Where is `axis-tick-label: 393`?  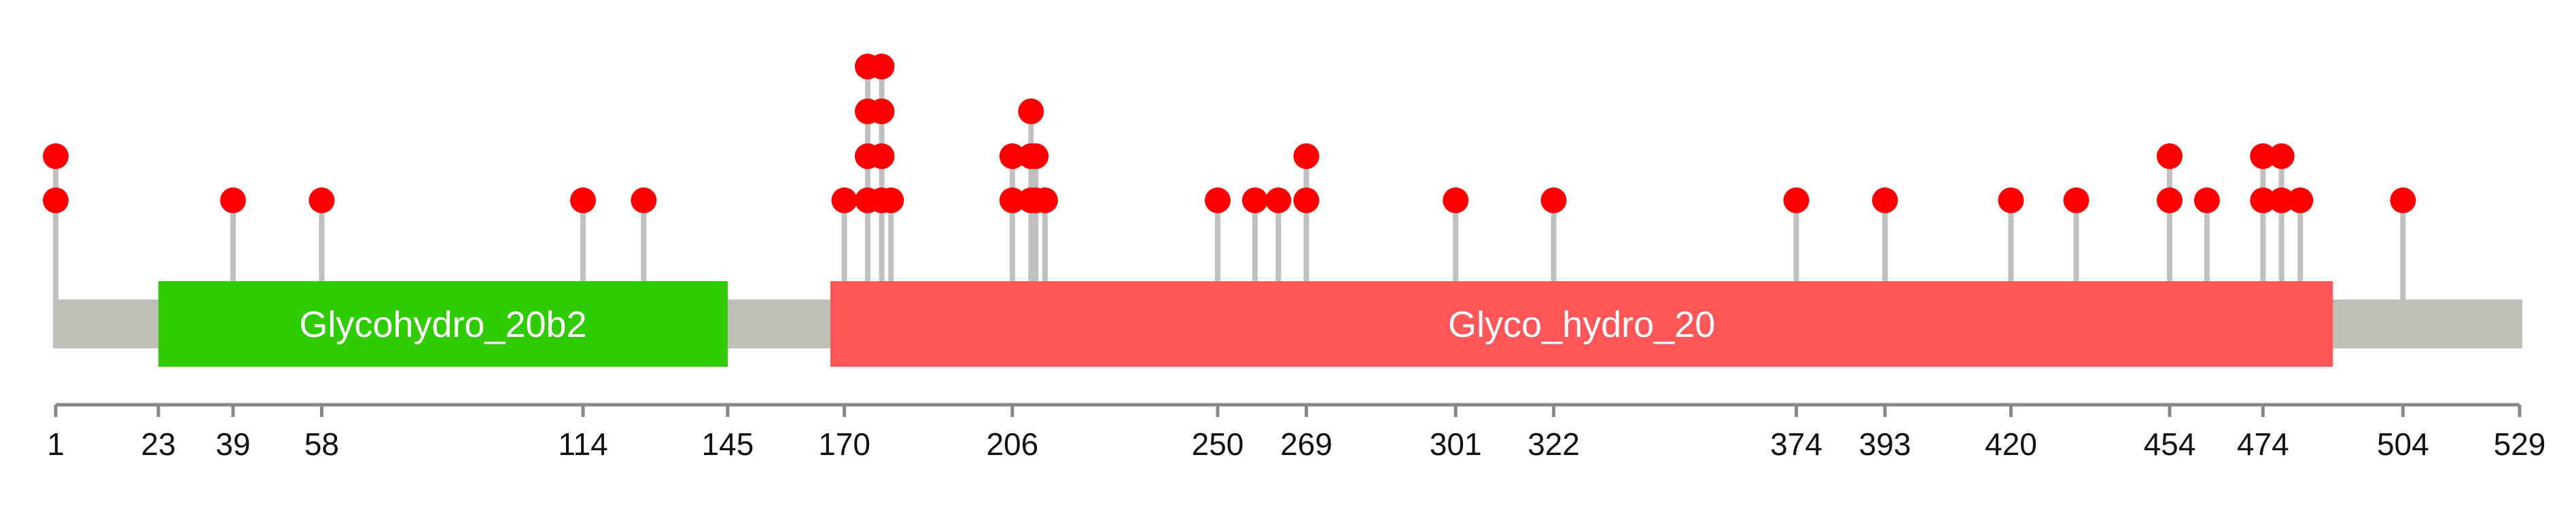 axis-tick-label: 393 is located at coordinates (1885, 444).